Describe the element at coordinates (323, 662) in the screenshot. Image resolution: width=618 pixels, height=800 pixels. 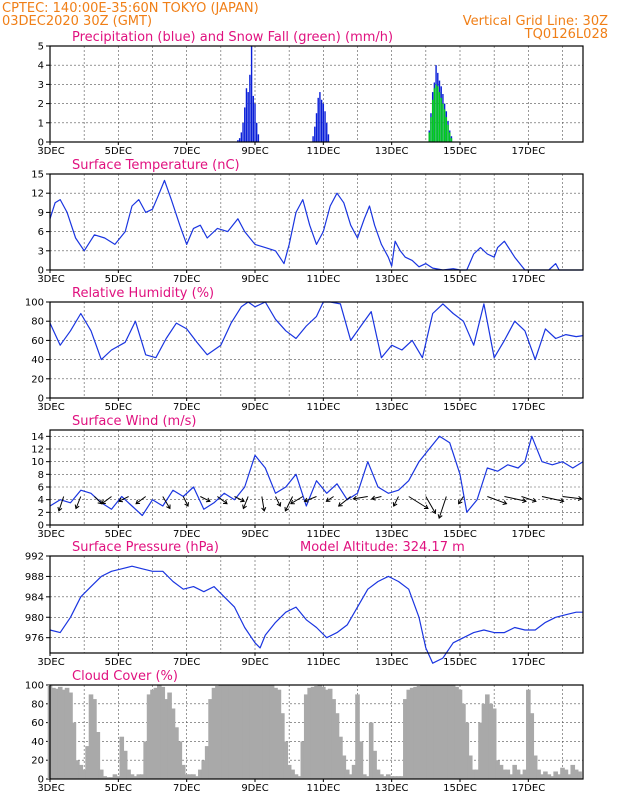
I see `pressure-xtick-label: 11DEC` at that location.